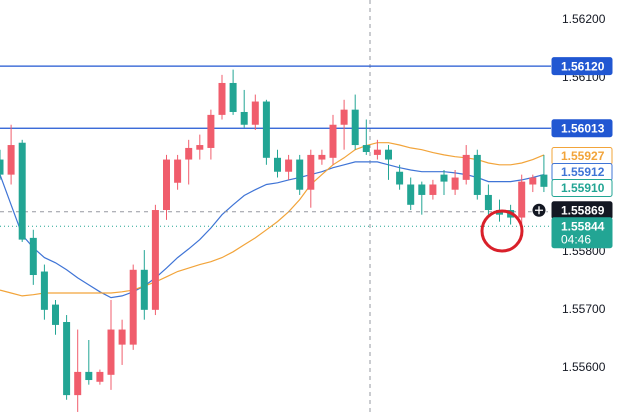 The image size is (617, 416). I want to click on highlight-circle, so click(502, 231).